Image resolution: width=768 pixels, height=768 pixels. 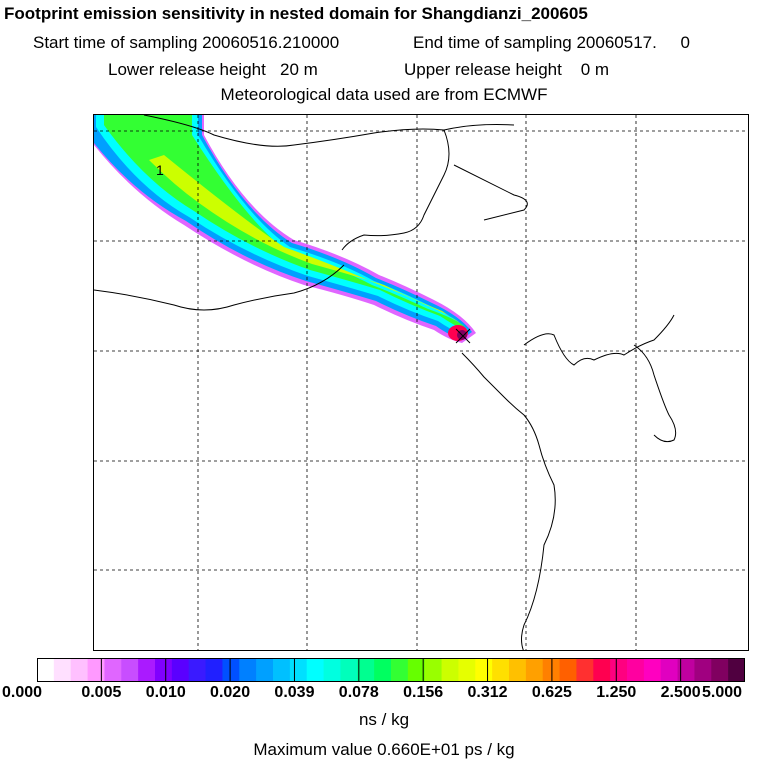 I want to click on colorbar-tick-label: 0.000, so click(x=22, y=692).